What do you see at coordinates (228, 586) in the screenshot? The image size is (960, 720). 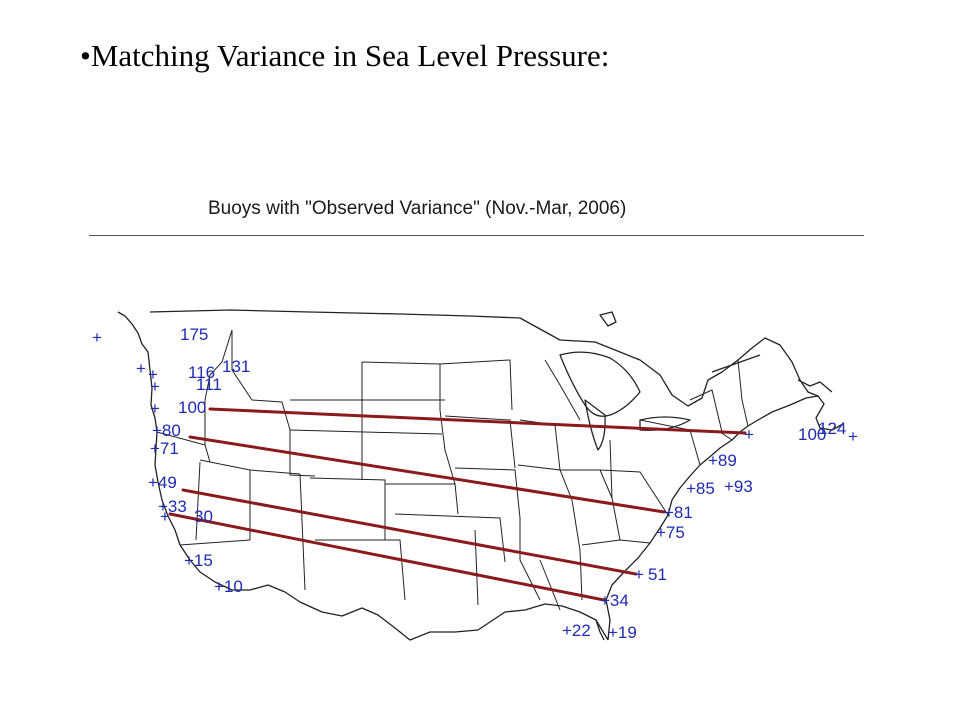 I see `buoy-label: +10` at bounding box center [228, 586].